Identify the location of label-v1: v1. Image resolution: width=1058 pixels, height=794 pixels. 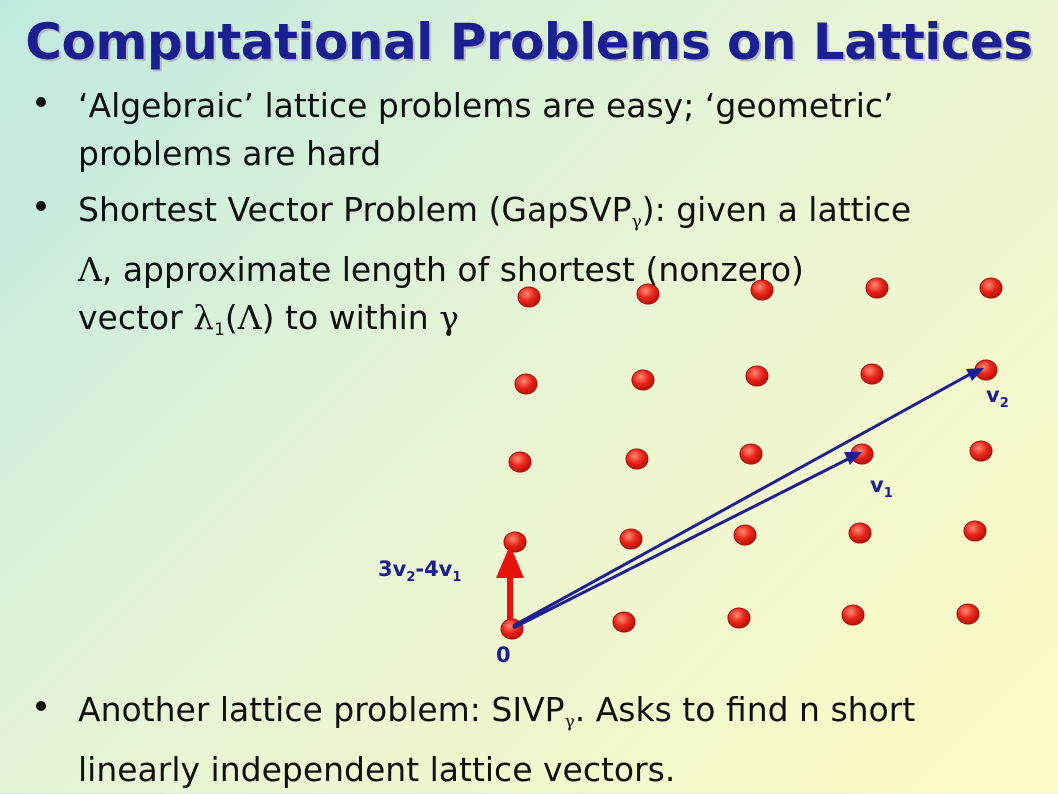
(881, 487).